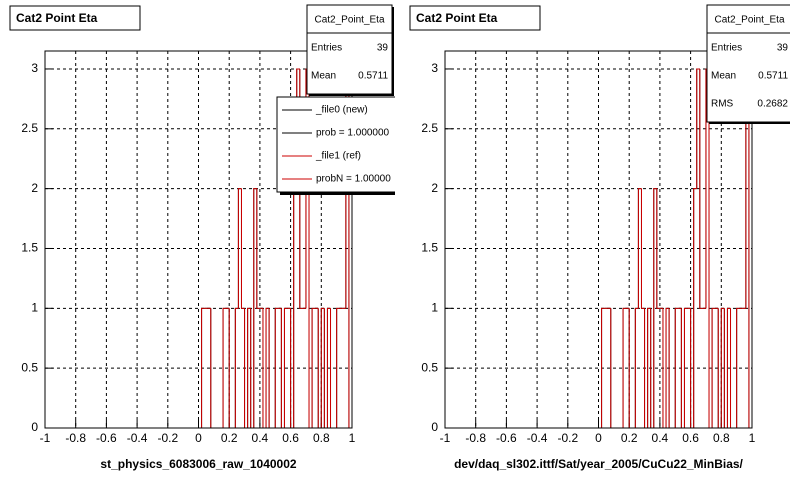  What do you see at coordinates (341, 110) in the screenshot?
I see `legend-label: _file0 (new)` at bounding box center [341, 110].